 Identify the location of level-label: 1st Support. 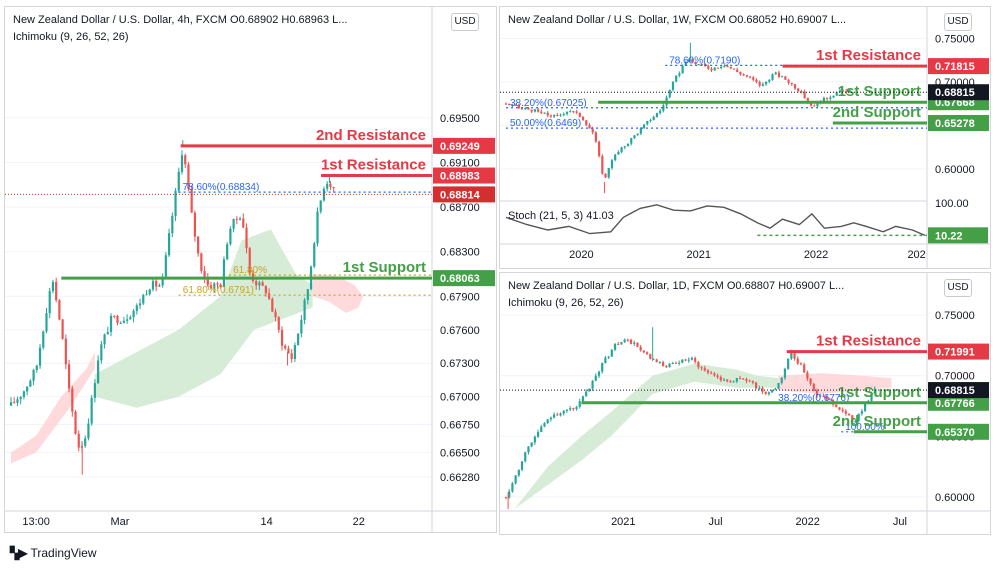
(879, 392).